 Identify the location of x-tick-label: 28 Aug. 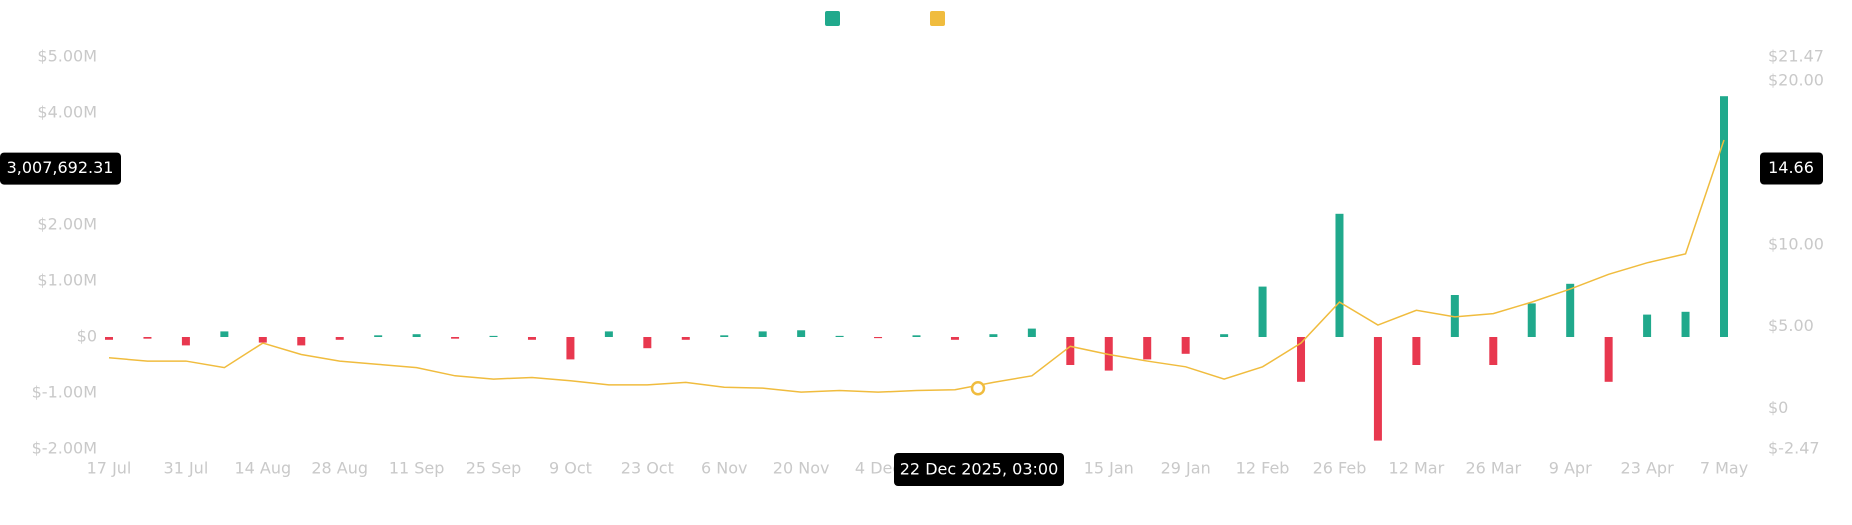
(339, 468).